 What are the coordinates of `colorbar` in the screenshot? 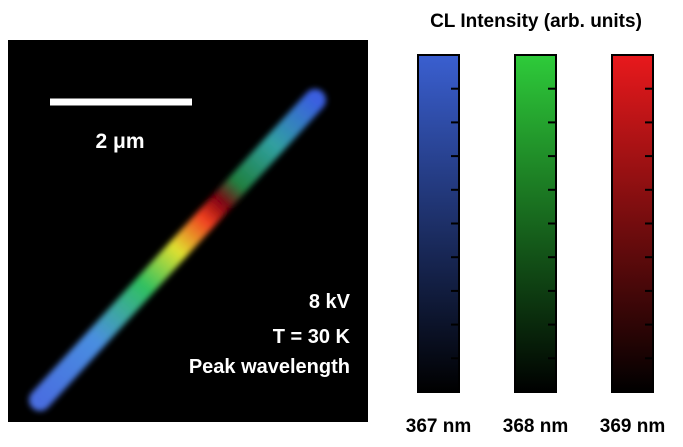 It's located at (632, 223).